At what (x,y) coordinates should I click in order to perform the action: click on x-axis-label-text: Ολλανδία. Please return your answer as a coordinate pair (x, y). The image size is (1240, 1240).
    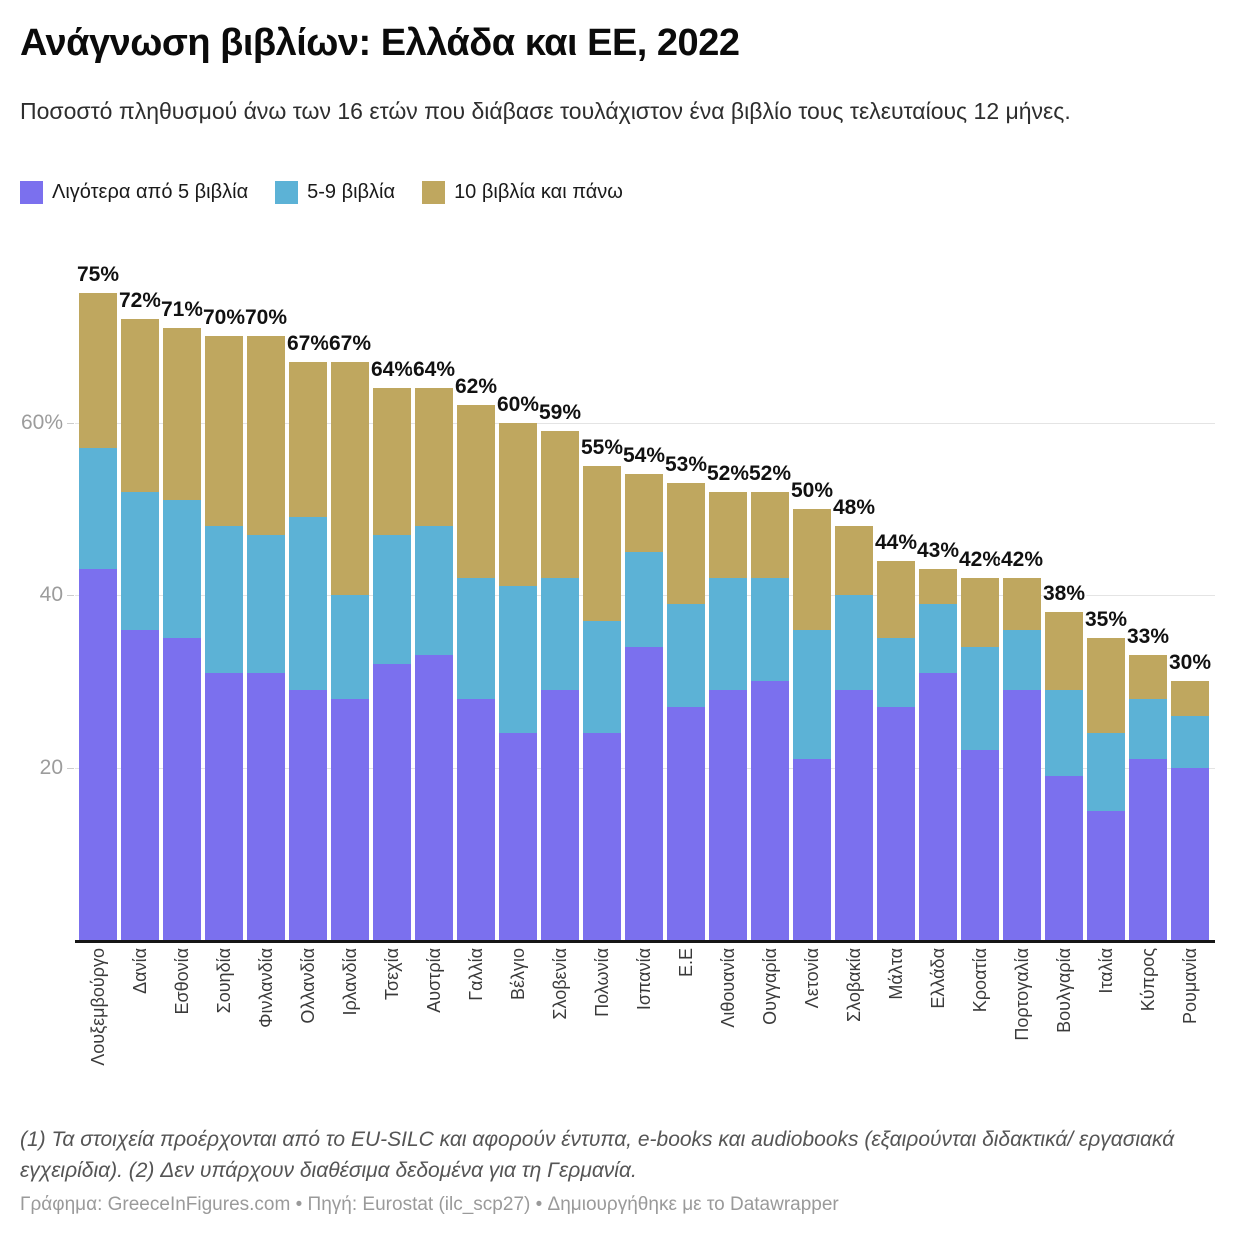
    Looking at the image, I should click on (307, 986).